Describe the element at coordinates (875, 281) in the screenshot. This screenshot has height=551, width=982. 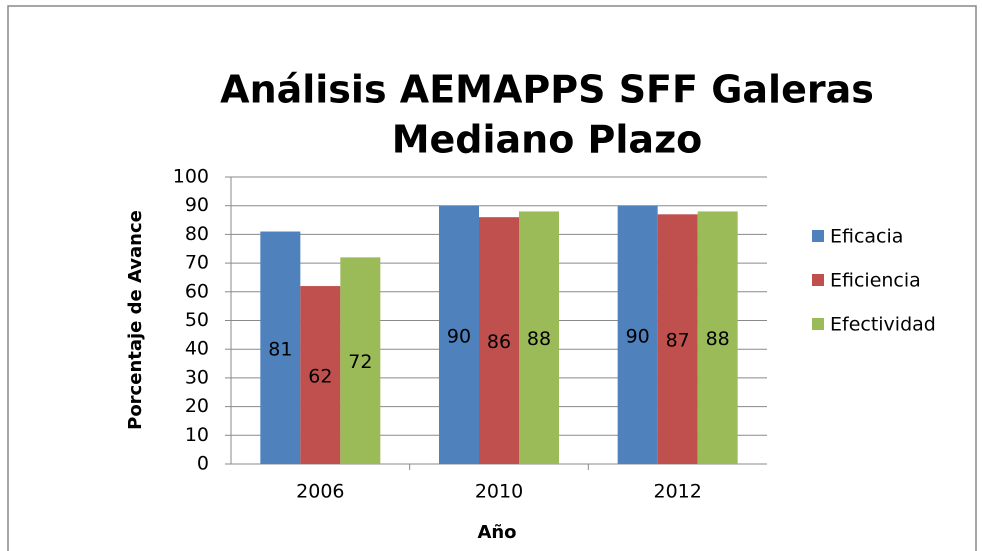
I see `legend-label: Eficiencia` at that location.